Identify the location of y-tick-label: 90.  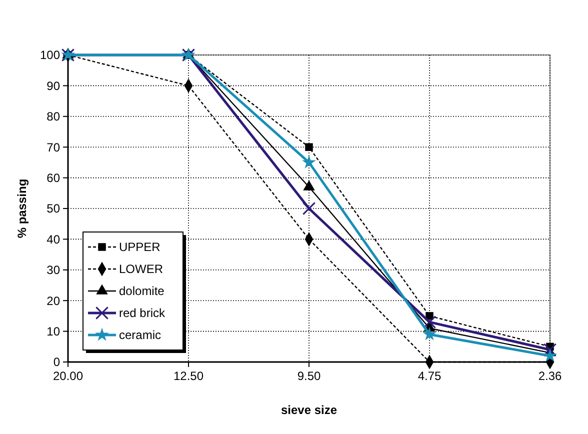
(53, 85).